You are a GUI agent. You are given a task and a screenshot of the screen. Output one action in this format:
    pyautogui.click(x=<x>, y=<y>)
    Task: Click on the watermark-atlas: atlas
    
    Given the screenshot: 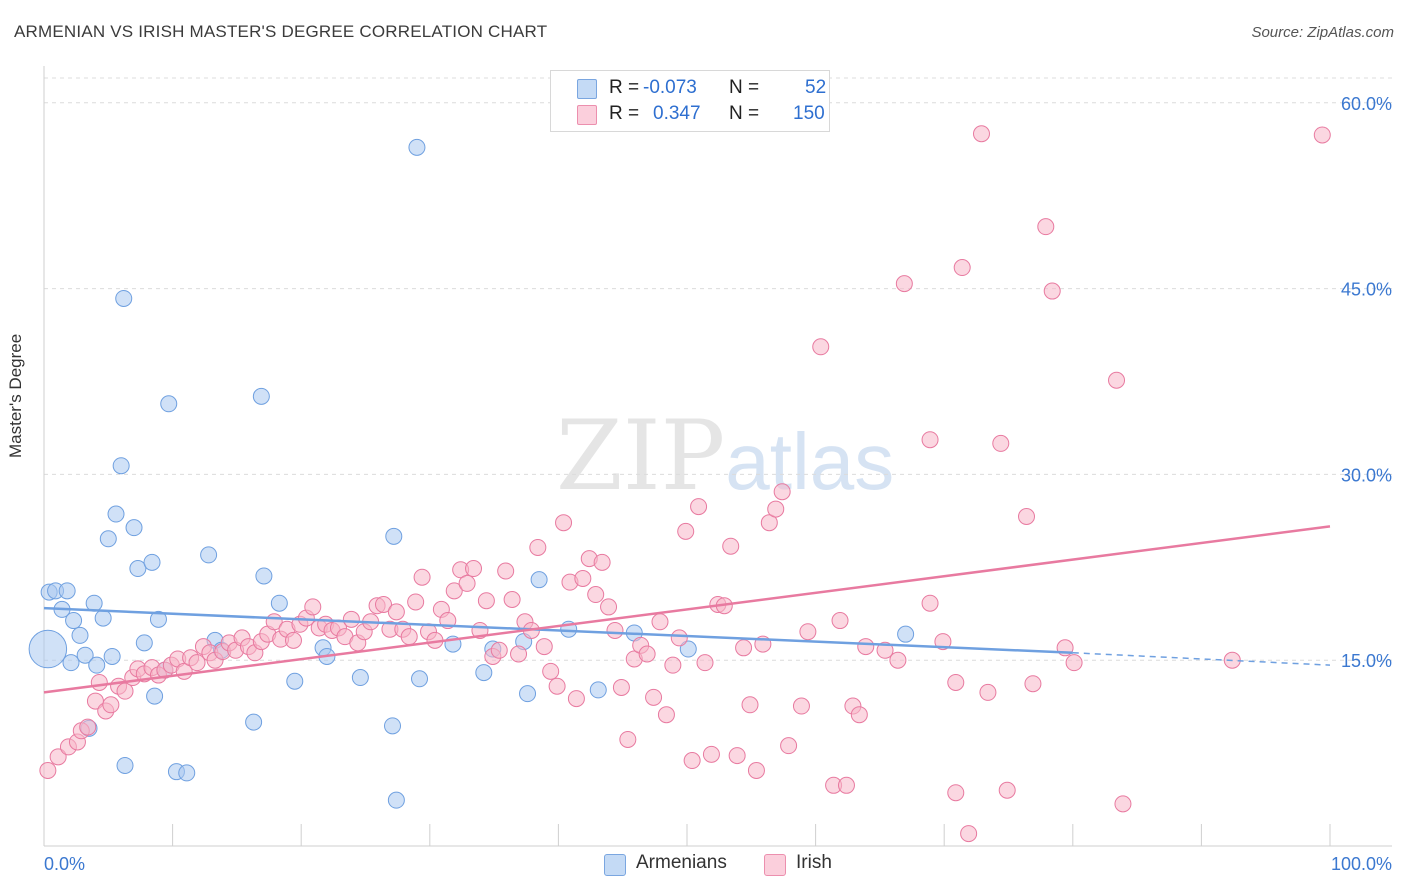 What is the action you would take?
    pyautogui.click(x=810, y=461)
    